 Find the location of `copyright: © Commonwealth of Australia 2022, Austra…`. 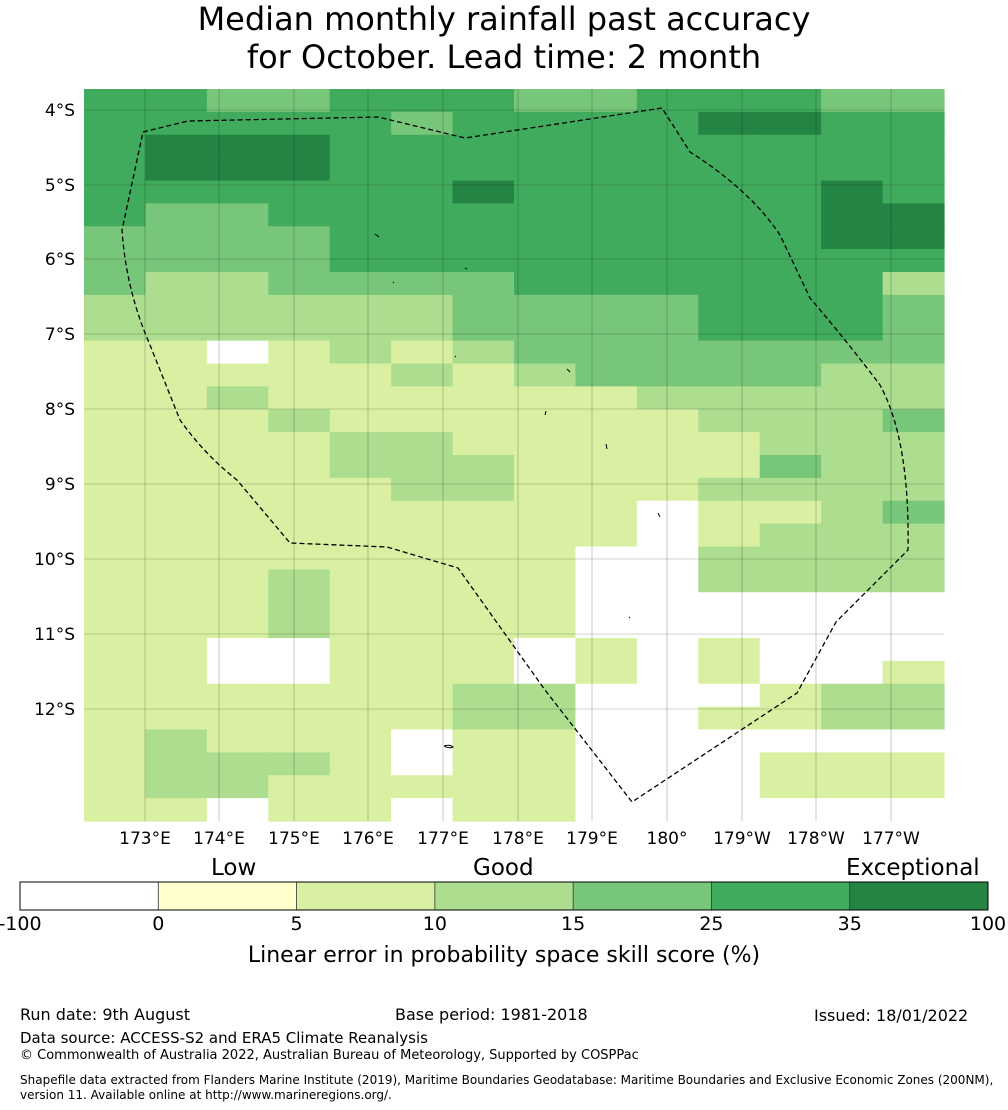

copyright: © Commonwealth of Australia 2022, Austra… is located at coordinates (329, 1055).